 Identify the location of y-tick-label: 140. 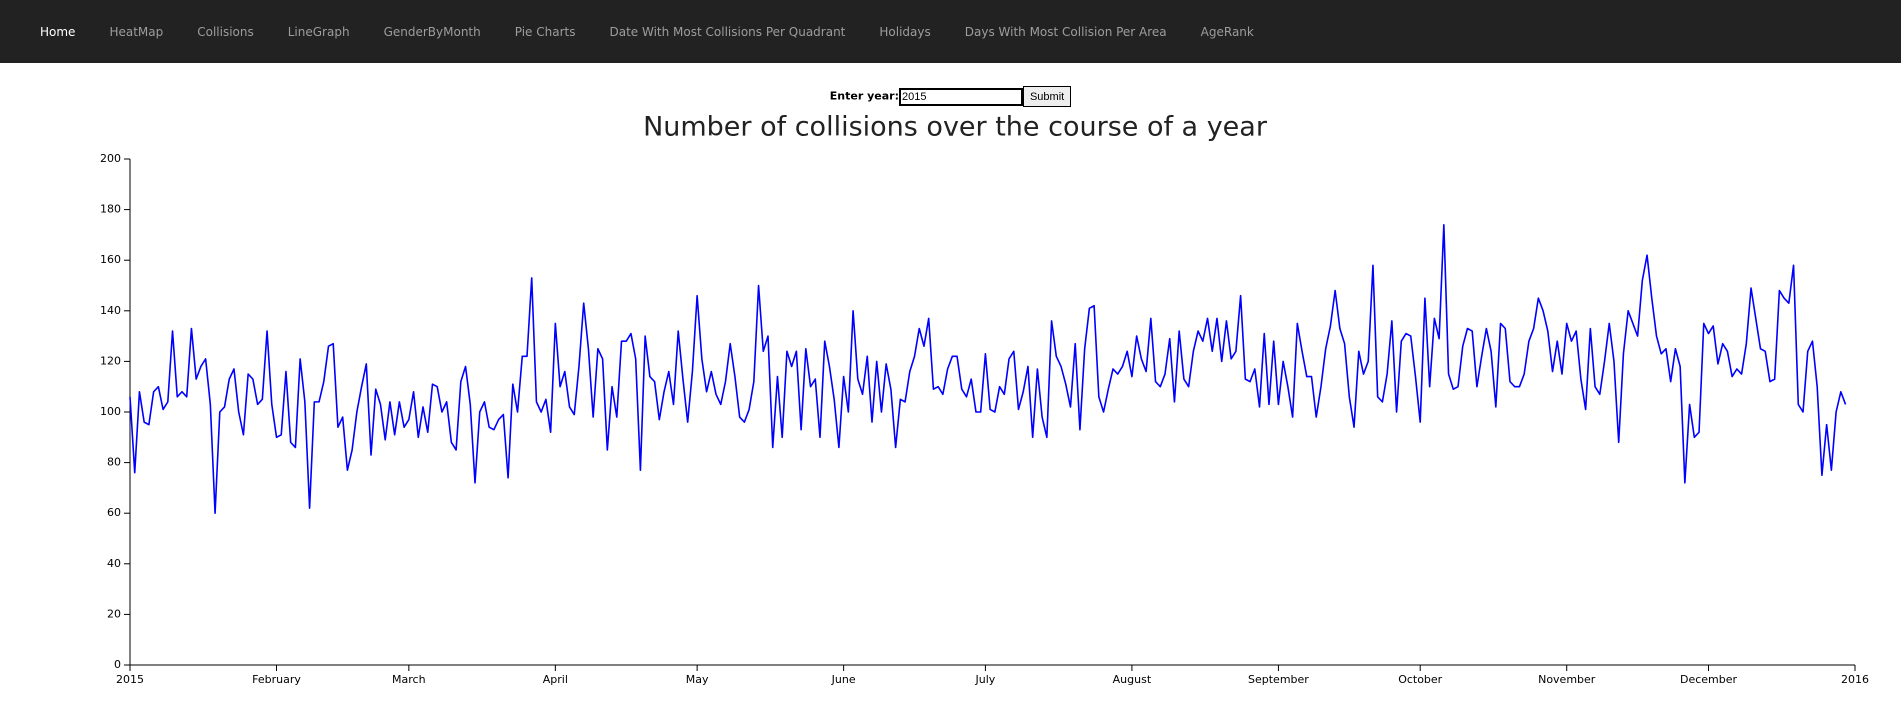
(110, 310).